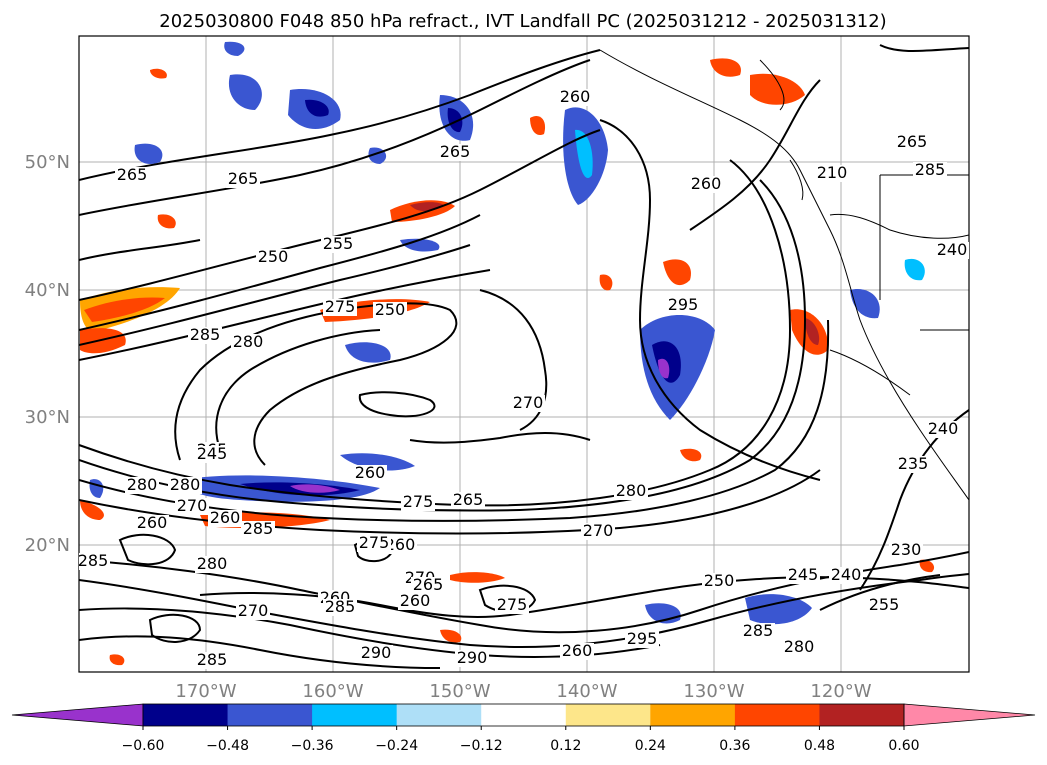 Image resolution: width=1047 pixels, height=765 pixels. I want to click on colorbar-frame, so click(523, 715).